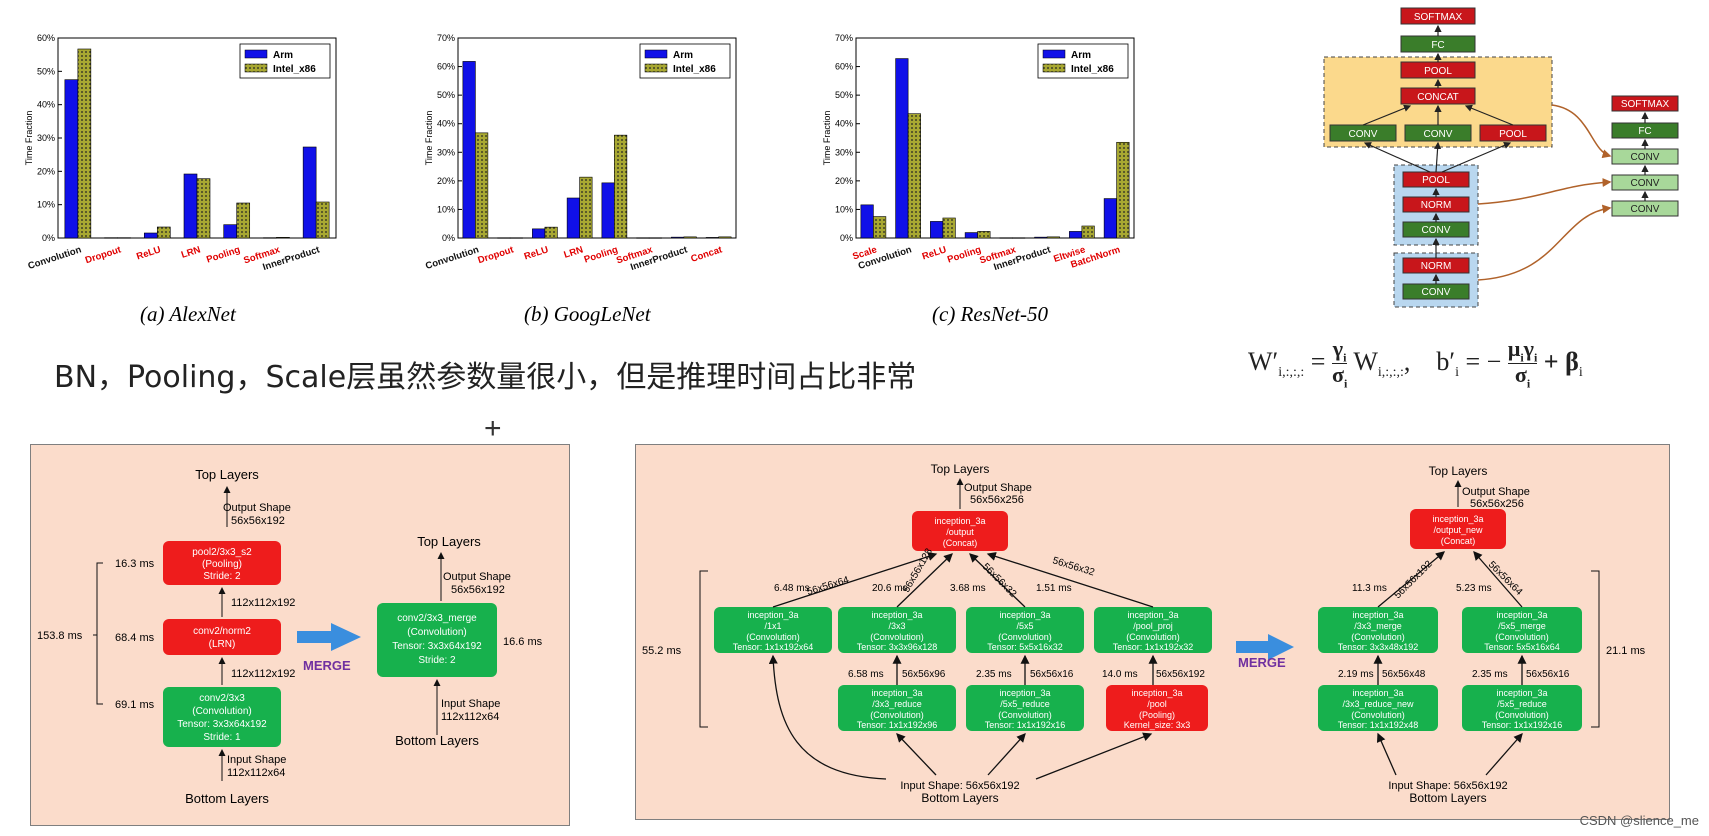  What do you see at coordinates (1436, 204) in the screenshot?
I see `node-lower-norm: NORM` at bounding box center [1436, 204].